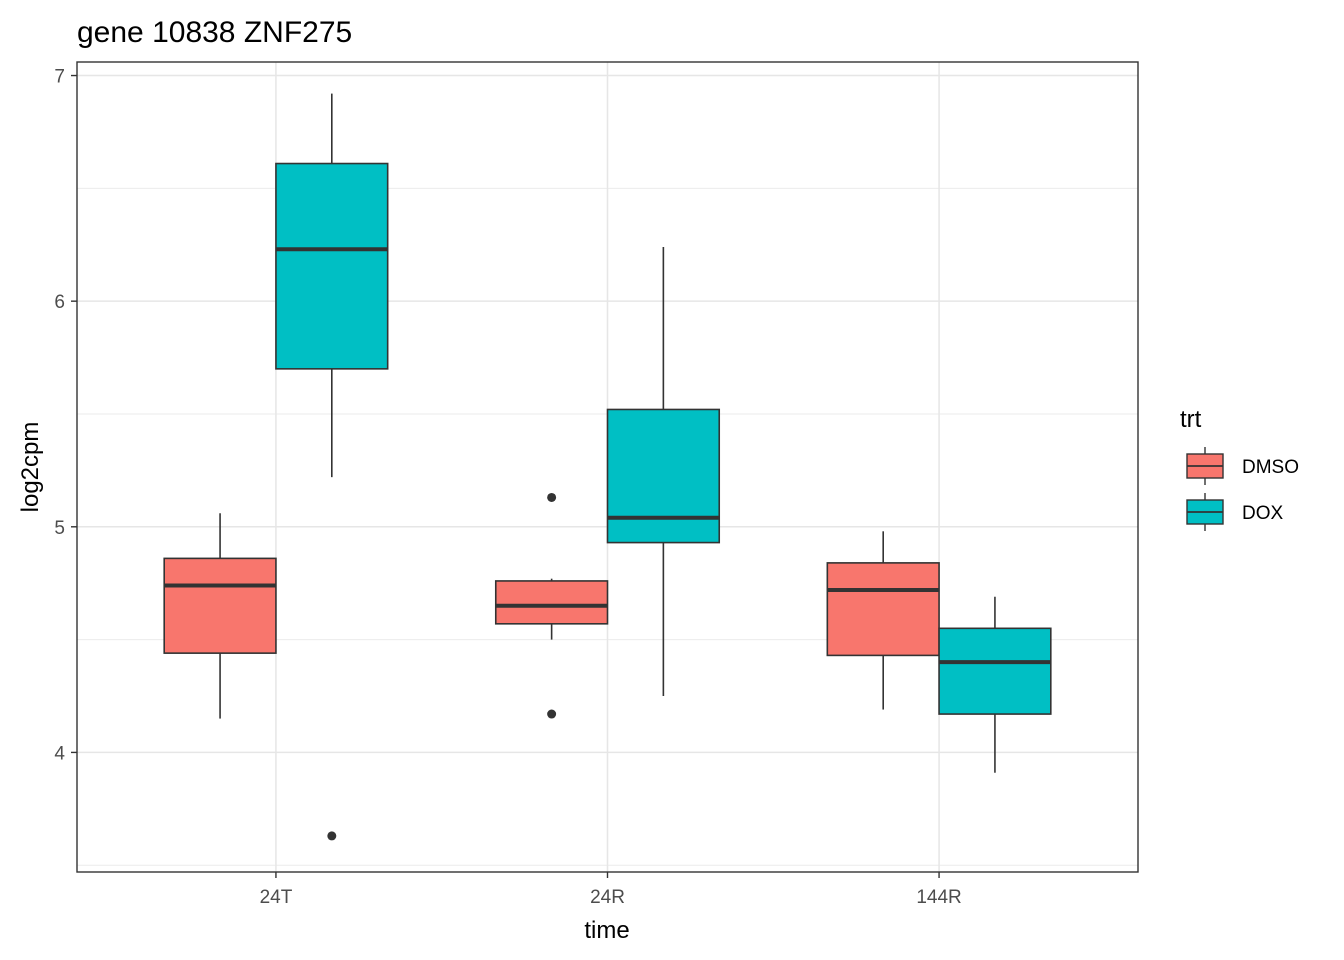 The width and height of the screenshot is (1344, 960). I want to click on y-tick-label: 4, so click(59, 753).